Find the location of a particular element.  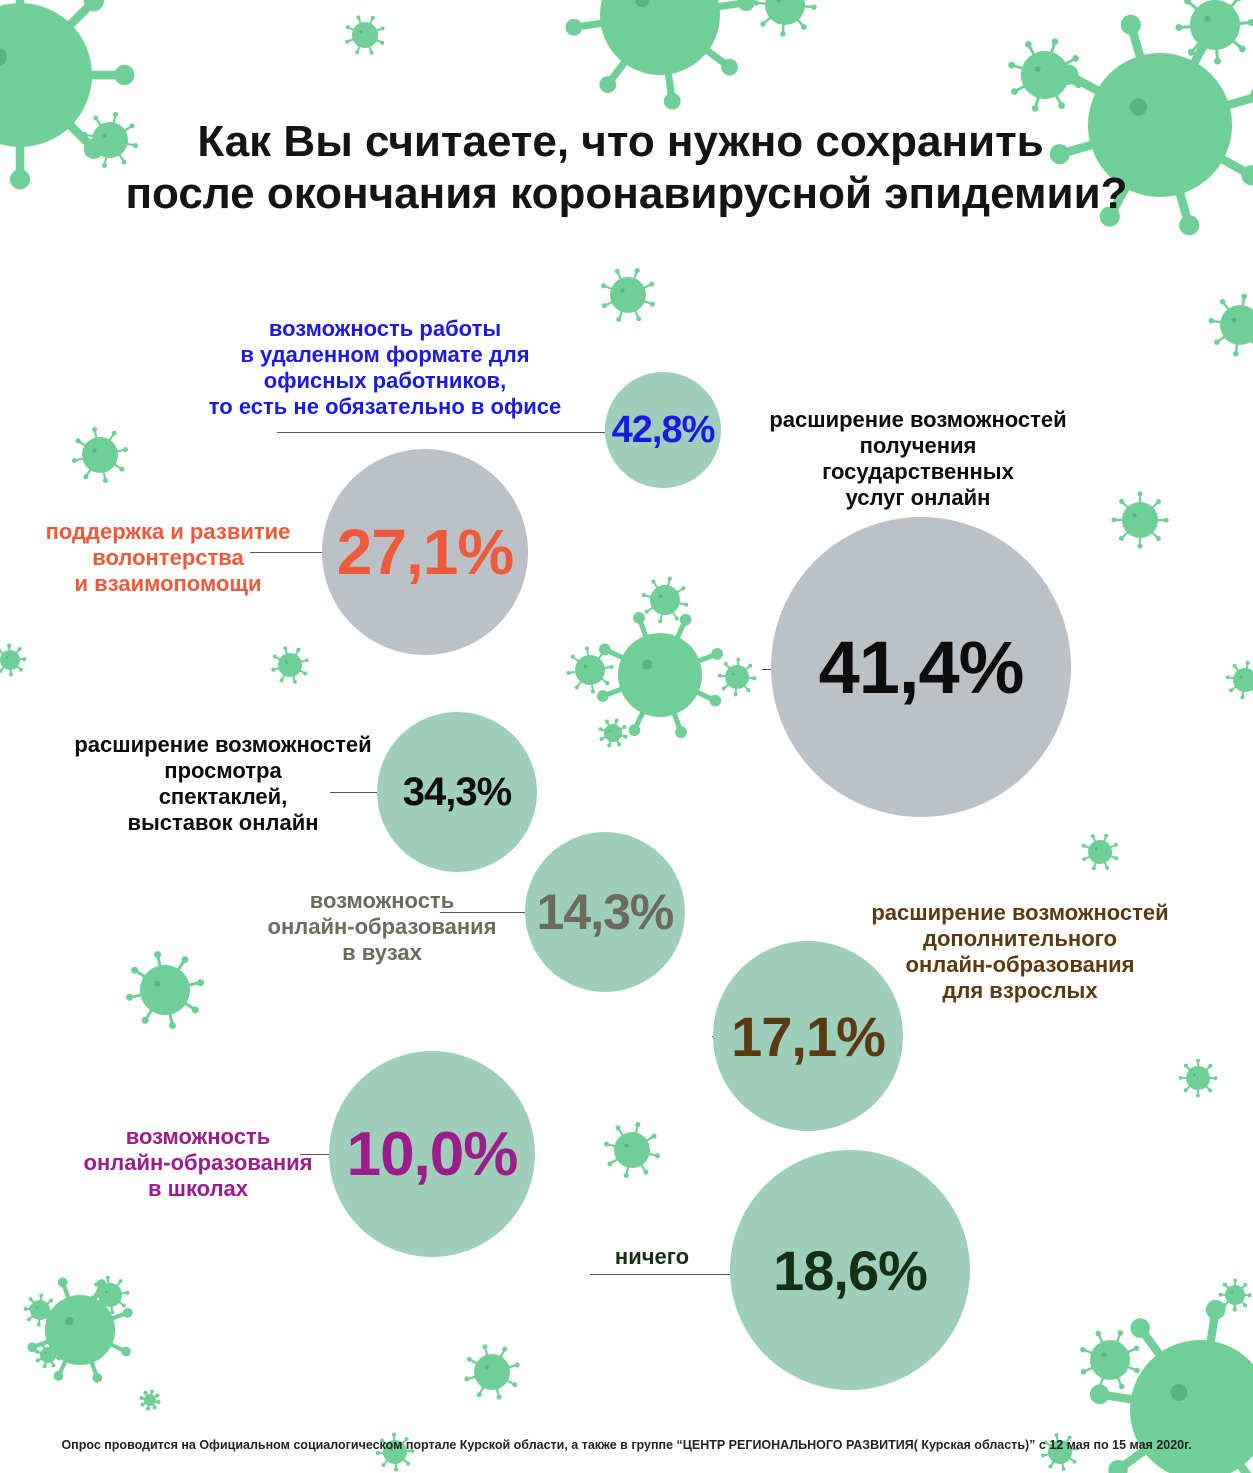

bubble-value: 34,3% is located at coordinates (457, 791).